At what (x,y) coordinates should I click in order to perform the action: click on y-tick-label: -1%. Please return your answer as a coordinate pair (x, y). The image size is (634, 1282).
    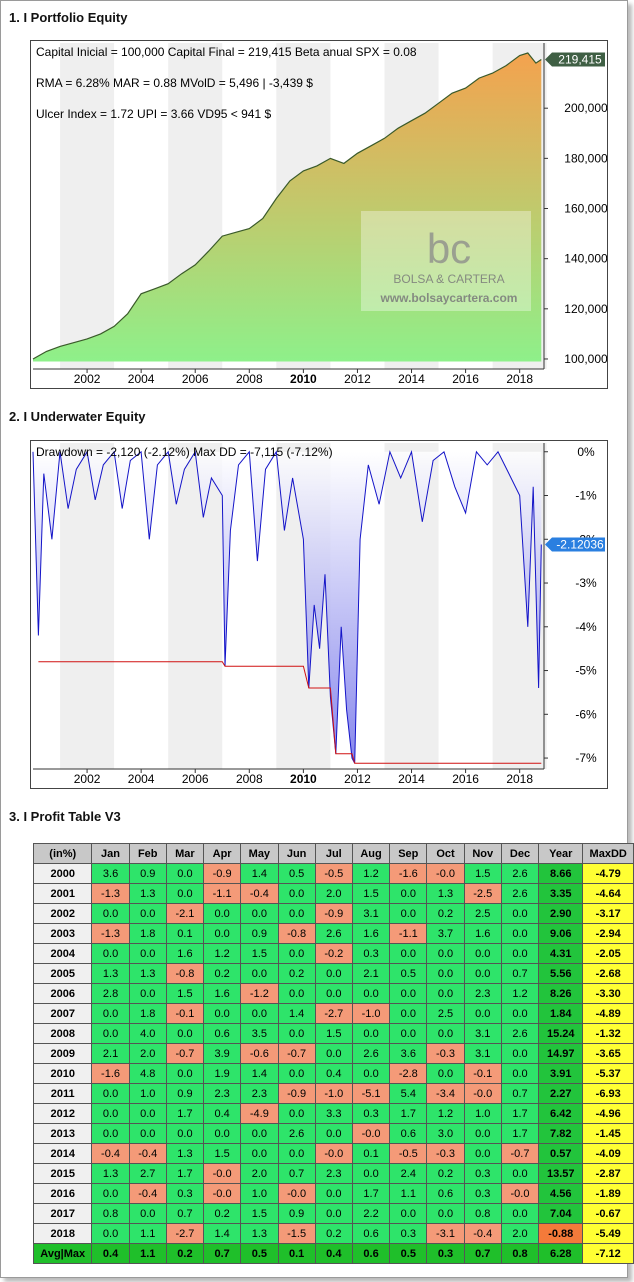
    Looking at the image, I should click on (586, 496).